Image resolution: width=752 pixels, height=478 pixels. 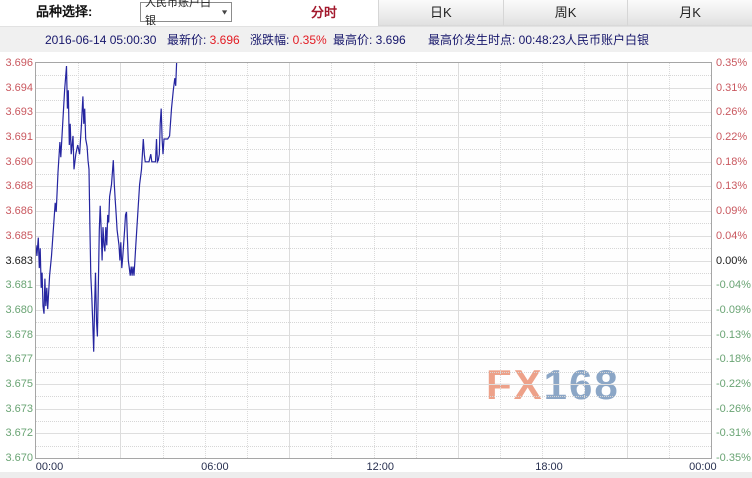 What do you see at coordinates (19, 211) in the screenshot?
I see `y-axis-left-label: 3.686` at bounding box center [19, 211].